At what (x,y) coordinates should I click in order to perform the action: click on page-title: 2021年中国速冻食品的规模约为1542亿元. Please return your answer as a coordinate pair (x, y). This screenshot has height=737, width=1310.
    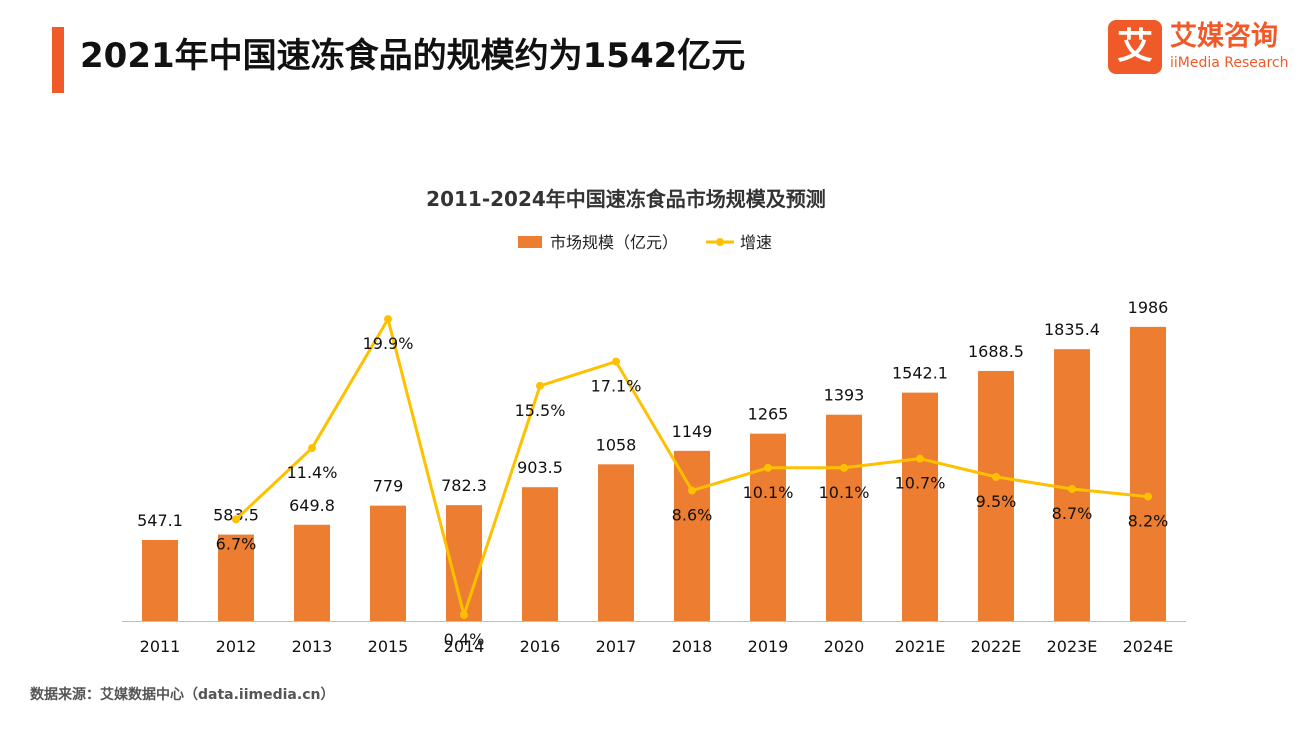
    Looking at the image, I should click on (413, 56).